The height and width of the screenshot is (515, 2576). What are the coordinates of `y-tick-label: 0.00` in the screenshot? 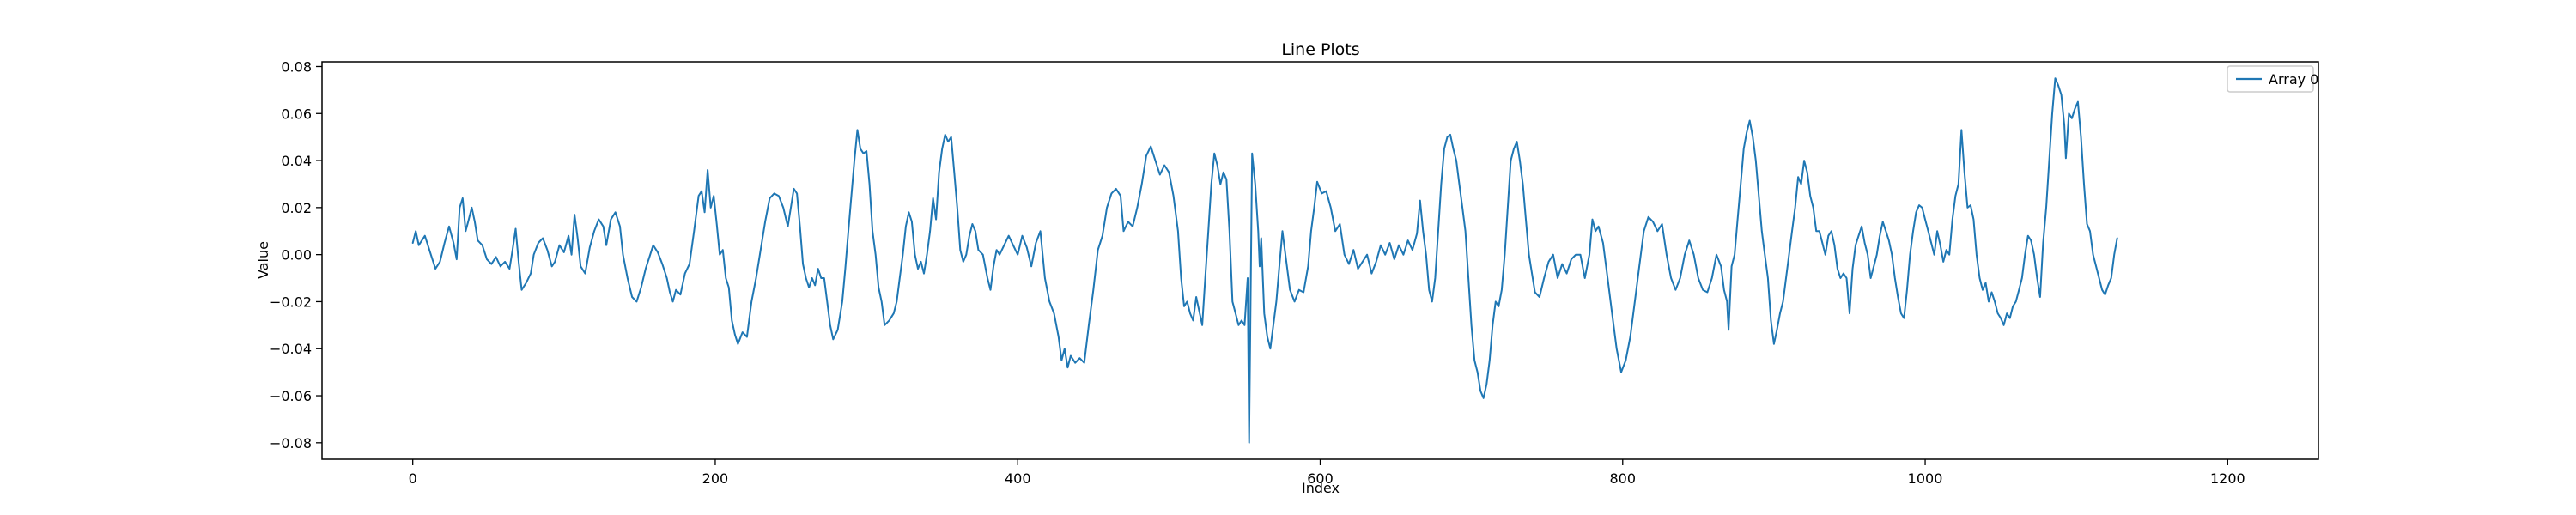 It's located at (296, 255).